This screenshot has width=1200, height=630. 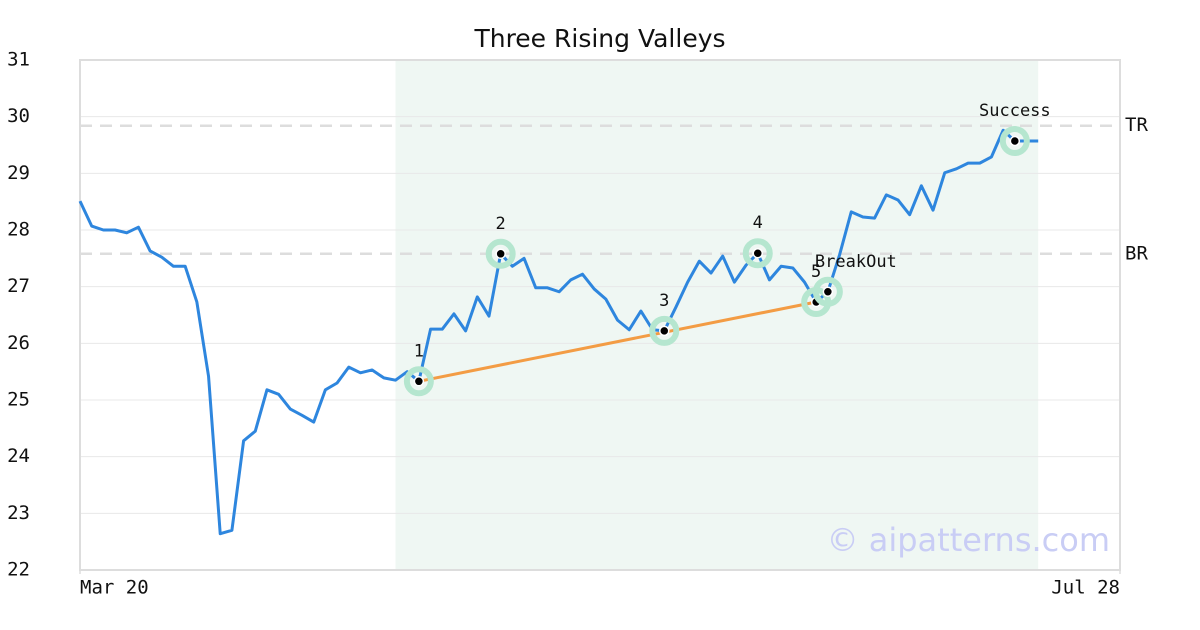 What do you see at coordinates (856, 262) in the screenshot?
I see `annotation-label: BreakOut` at bounding box center [856, 262].